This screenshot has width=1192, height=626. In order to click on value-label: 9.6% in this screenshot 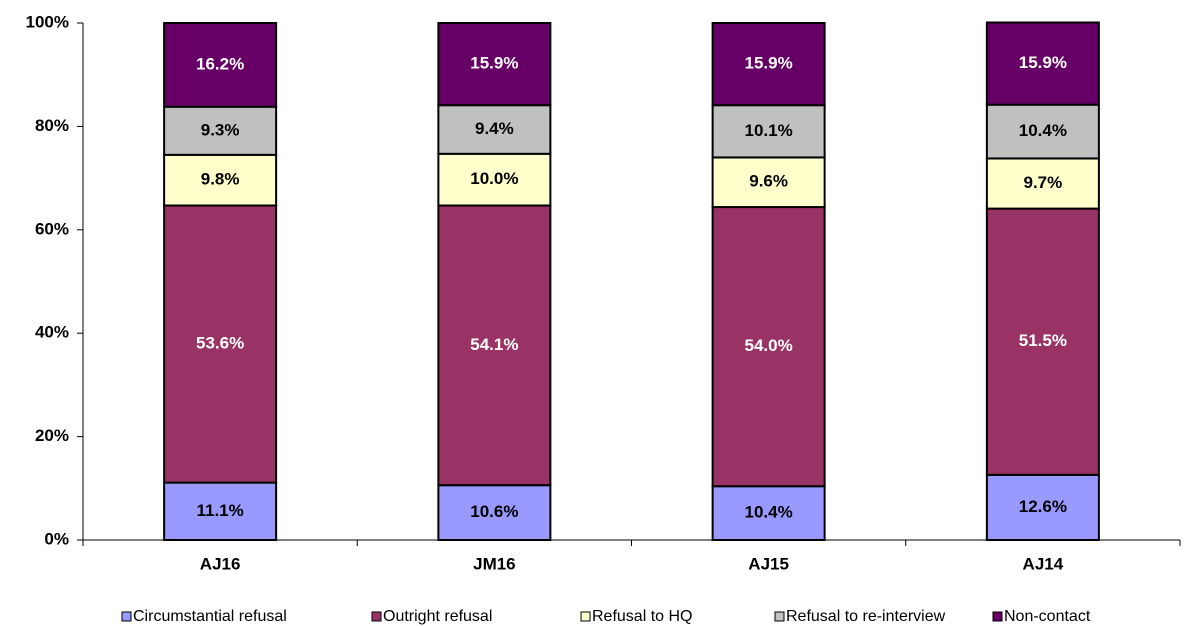, I will do `click(768, 181)`.